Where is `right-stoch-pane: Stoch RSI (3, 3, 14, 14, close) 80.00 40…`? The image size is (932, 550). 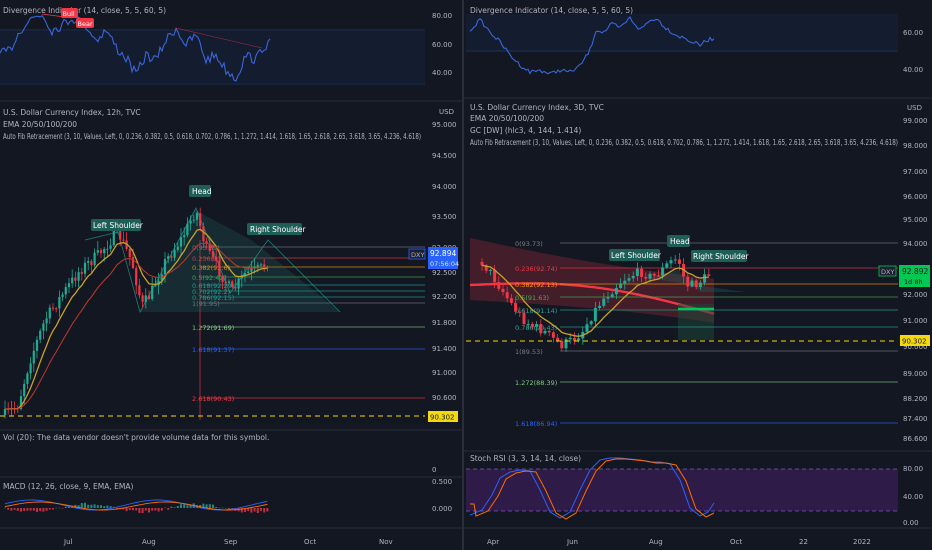
right-stoch-pane: Stoch RSI (3, 3, 14, 14, close) 80.00 40… is located at coordinates (694, 490).